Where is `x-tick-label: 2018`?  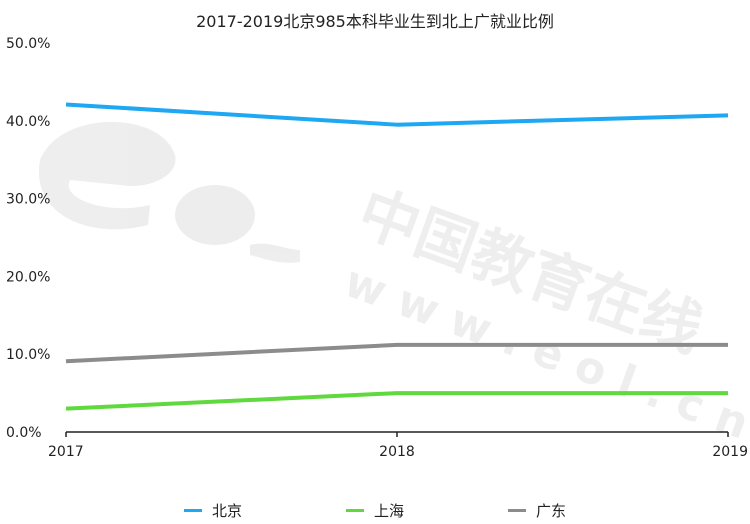 x-tick-label: 2018 is located at coordinates (397, 452).